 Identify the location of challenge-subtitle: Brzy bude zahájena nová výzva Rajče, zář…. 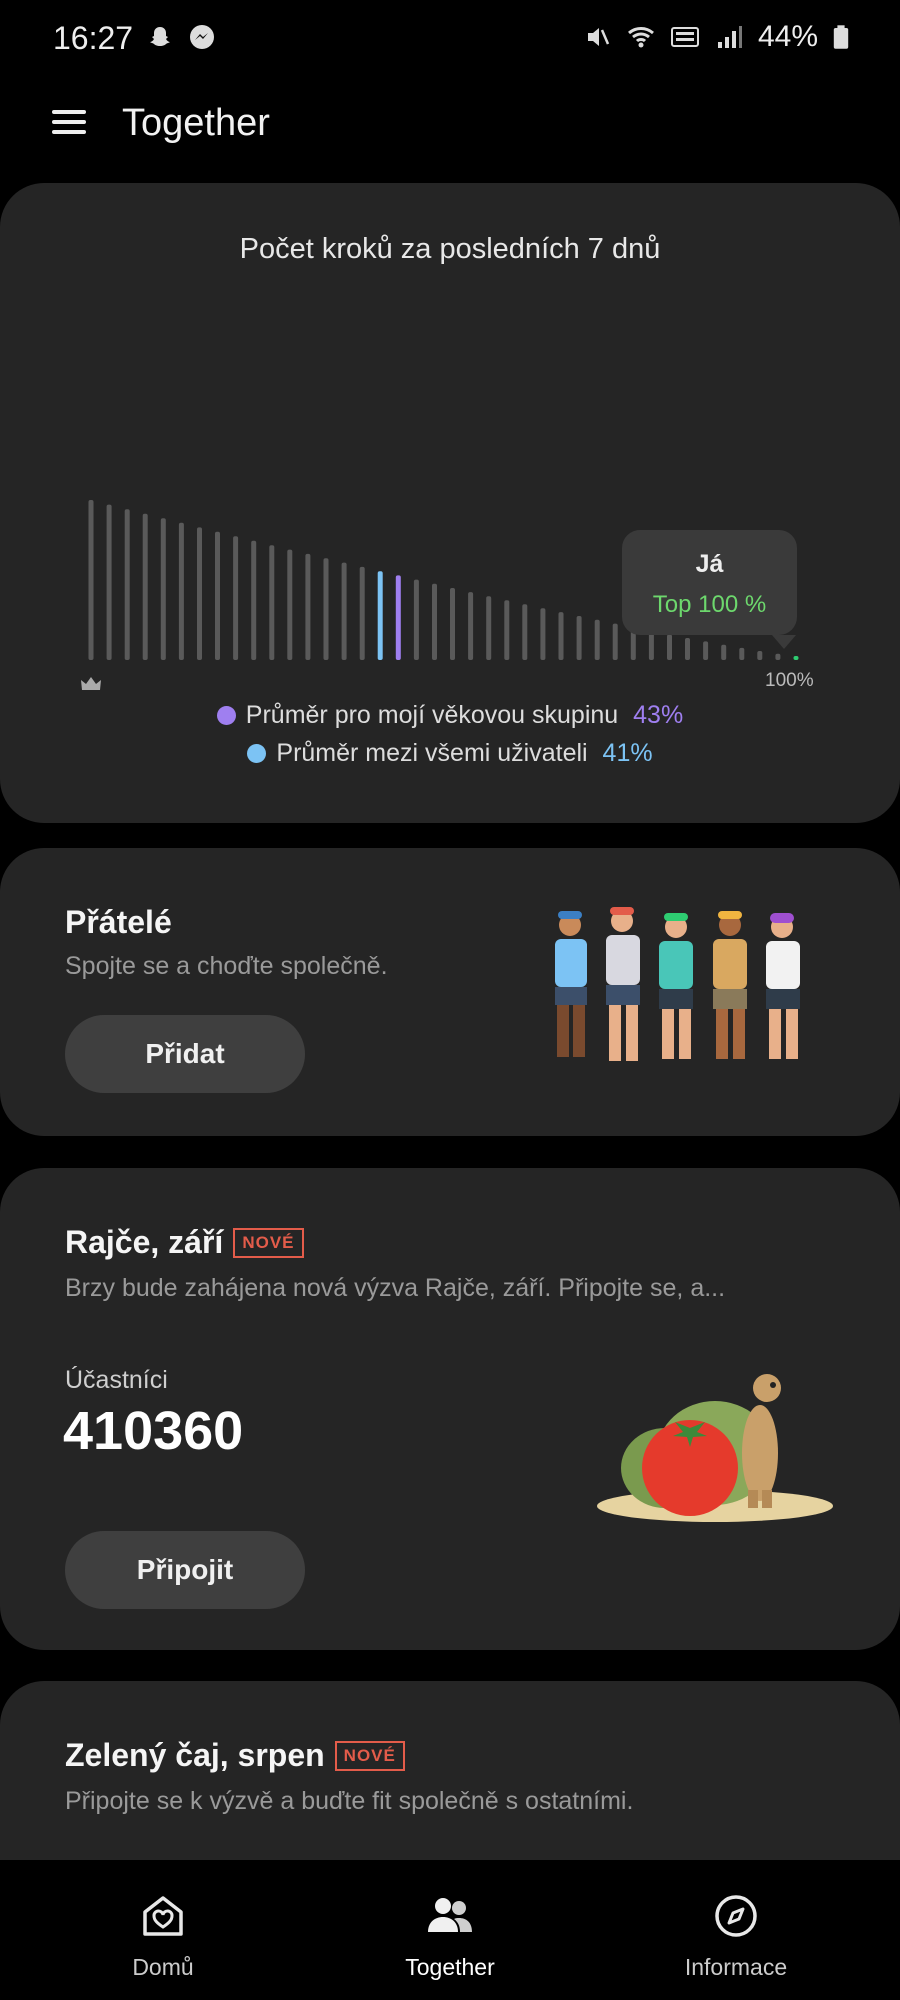
(395, 1288).